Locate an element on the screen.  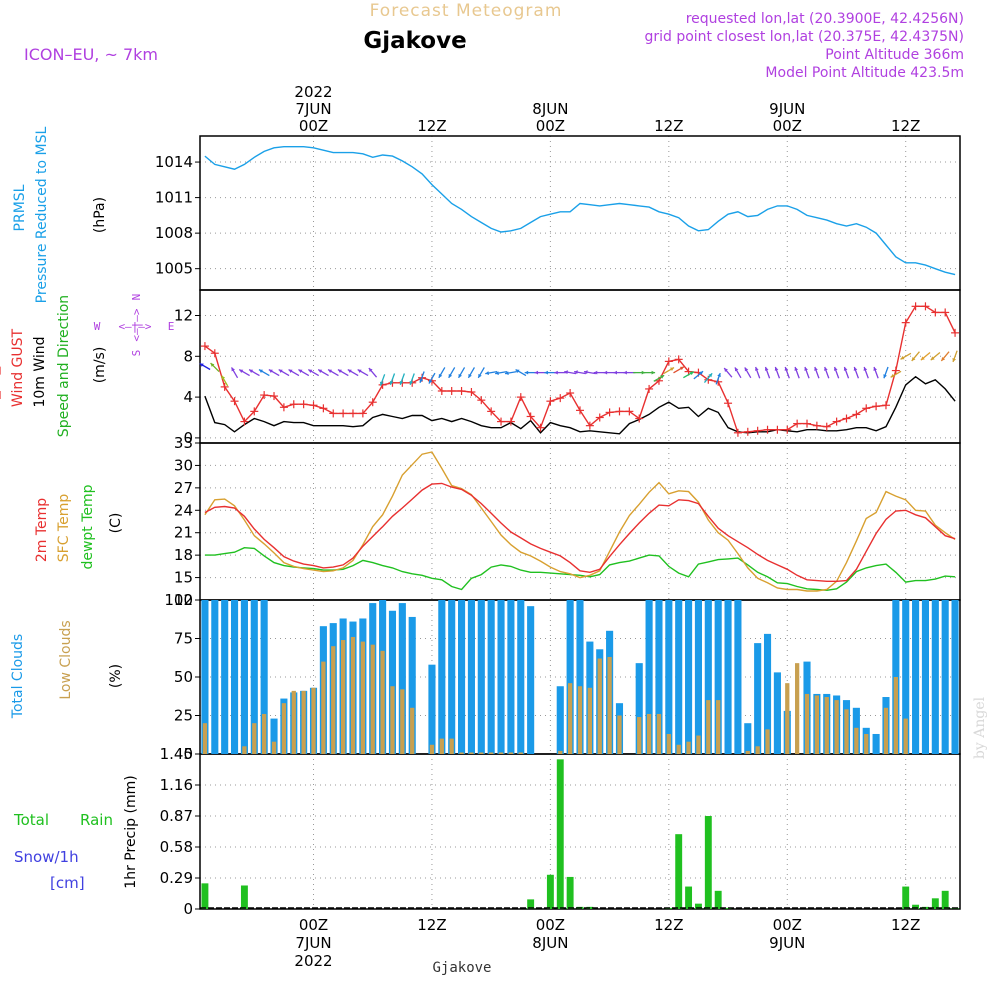
gust-label: Wind GUST is located at coordinates (18, 367).